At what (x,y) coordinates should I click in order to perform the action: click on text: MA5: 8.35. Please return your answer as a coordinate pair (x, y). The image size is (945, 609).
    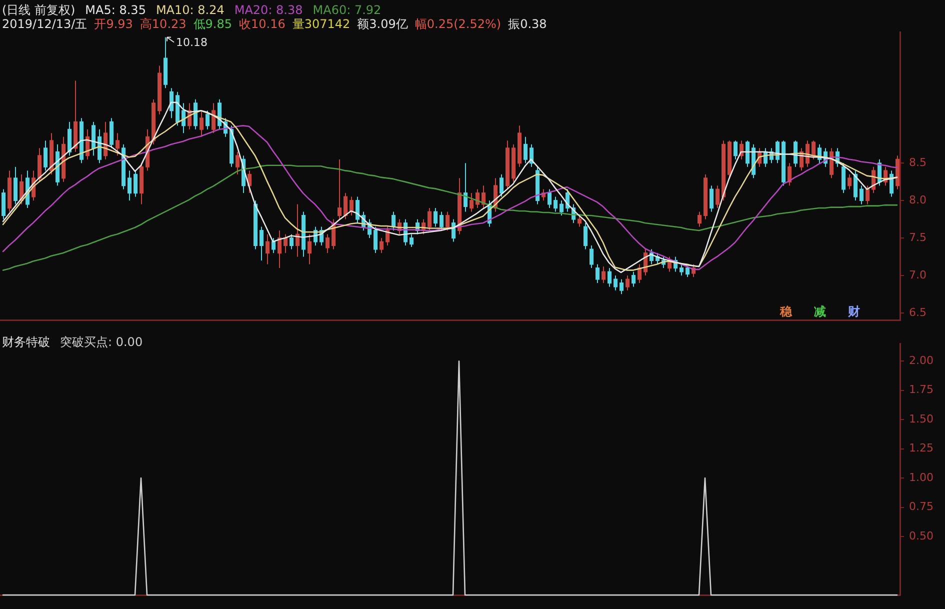
    Looking at the image, I should click on (115, 10).